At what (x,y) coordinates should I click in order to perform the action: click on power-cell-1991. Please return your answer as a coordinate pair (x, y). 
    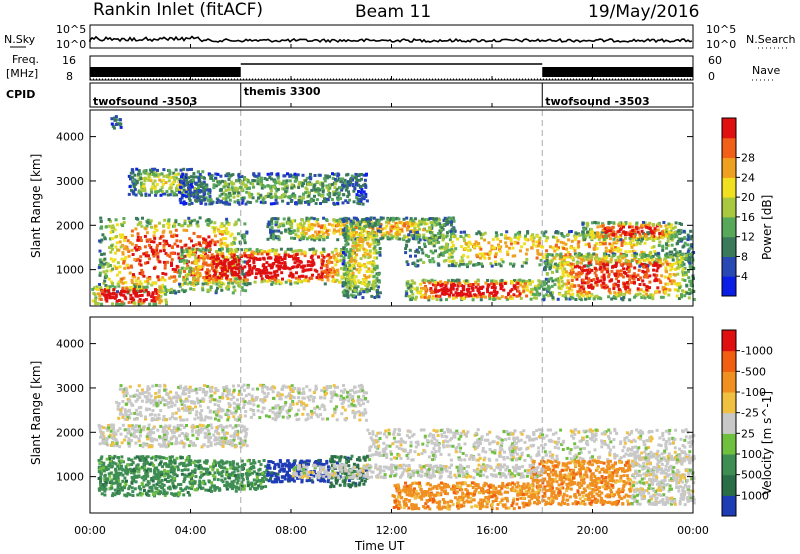
    Looking at the image, I should click on (318, 219).